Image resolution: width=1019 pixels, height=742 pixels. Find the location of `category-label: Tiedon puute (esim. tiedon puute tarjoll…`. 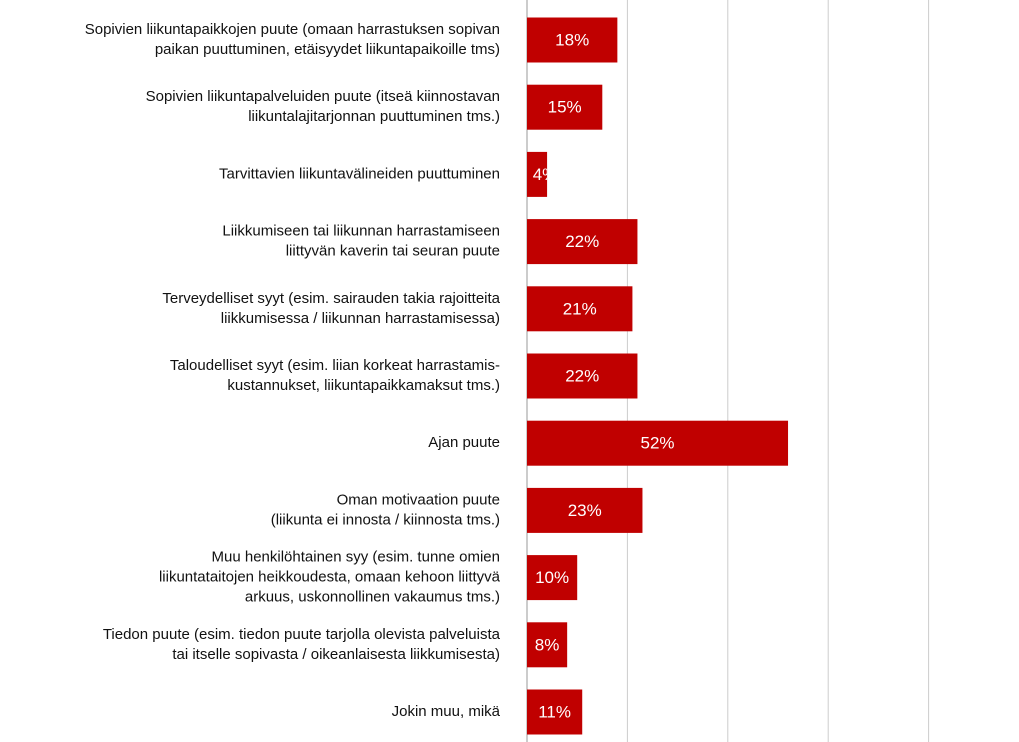

category-label: Tiedon puute (esim. tiedon puute tarjoll… is located at coordinates (302, 634).